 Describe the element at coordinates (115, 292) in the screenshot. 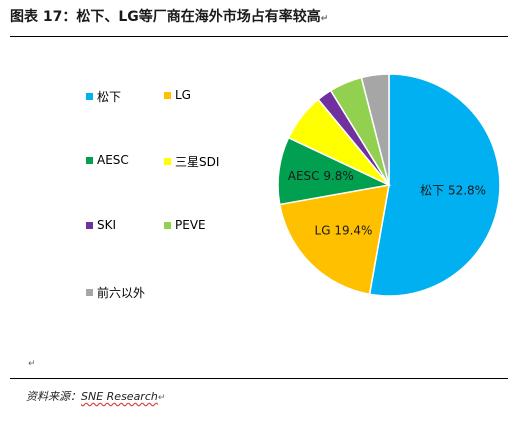

I see `legend-item-others: 前六以外` at that location.